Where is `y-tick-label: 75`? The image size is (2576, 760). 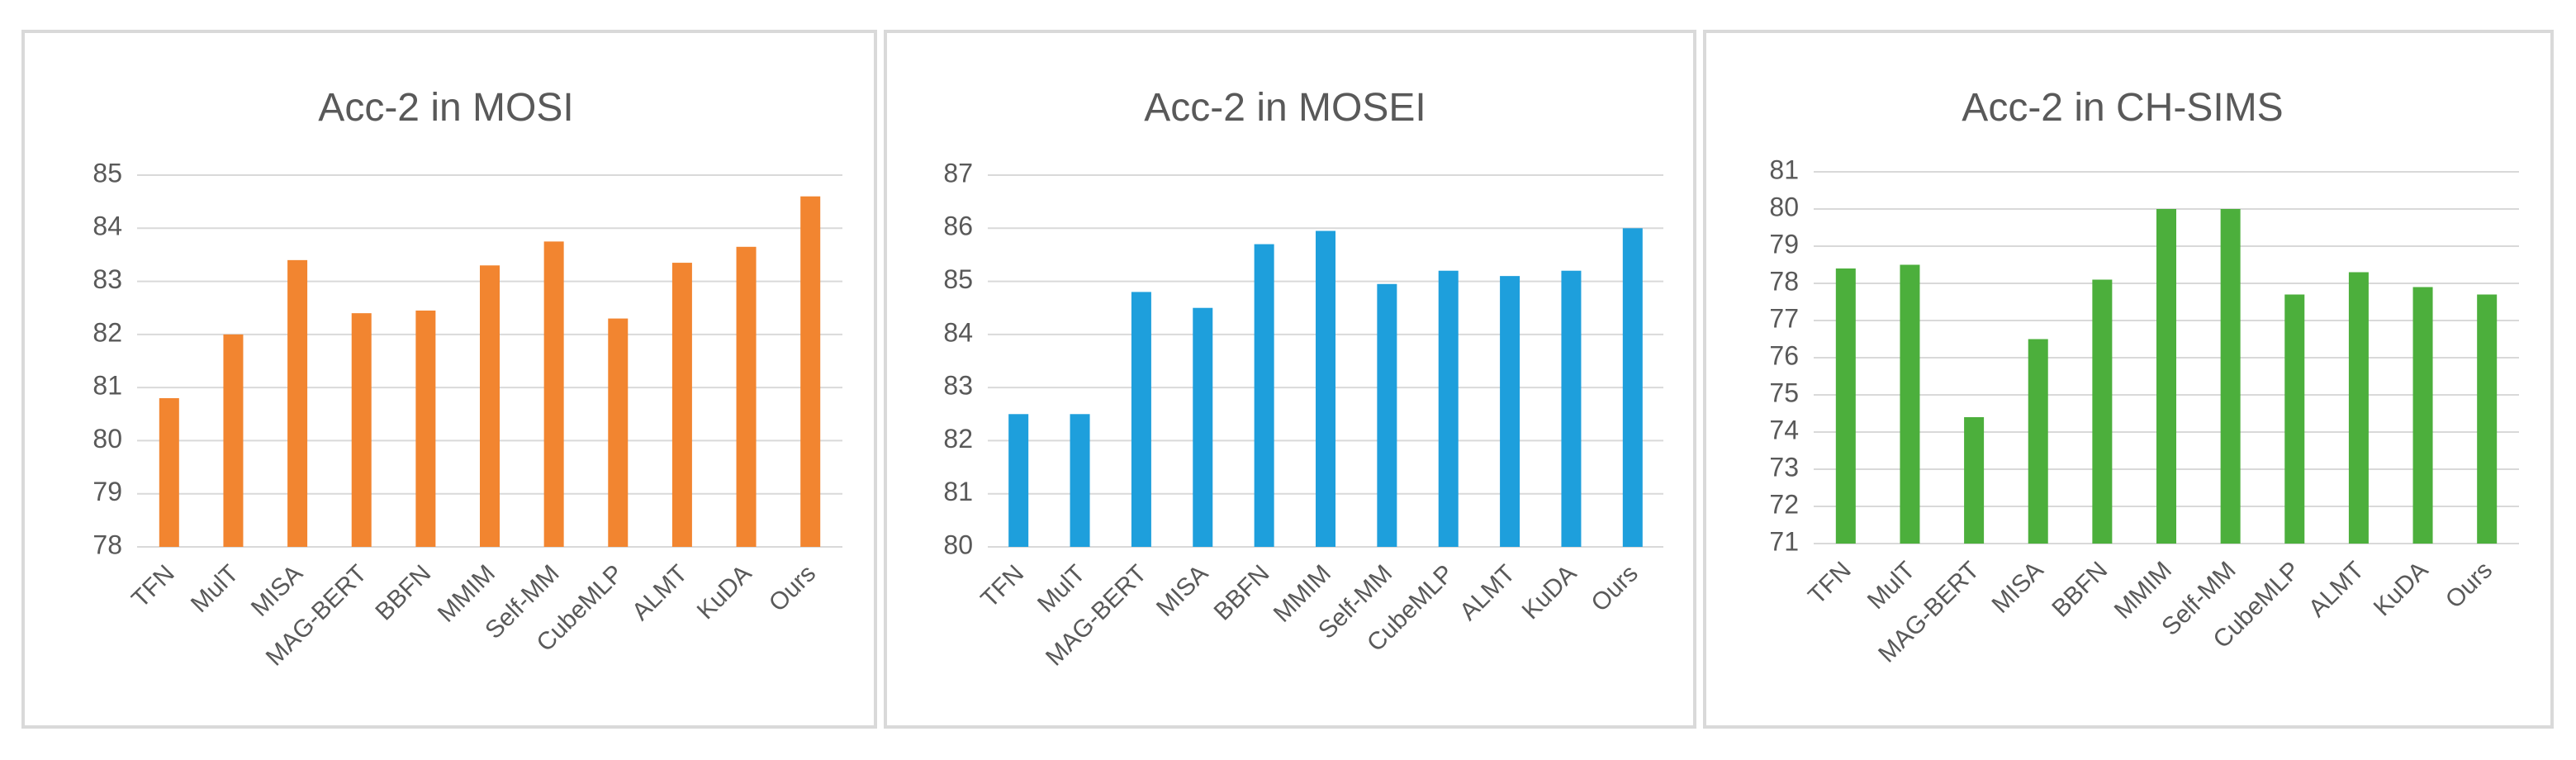 y-tick-label: 75 is located at coordinates (1784, 392).